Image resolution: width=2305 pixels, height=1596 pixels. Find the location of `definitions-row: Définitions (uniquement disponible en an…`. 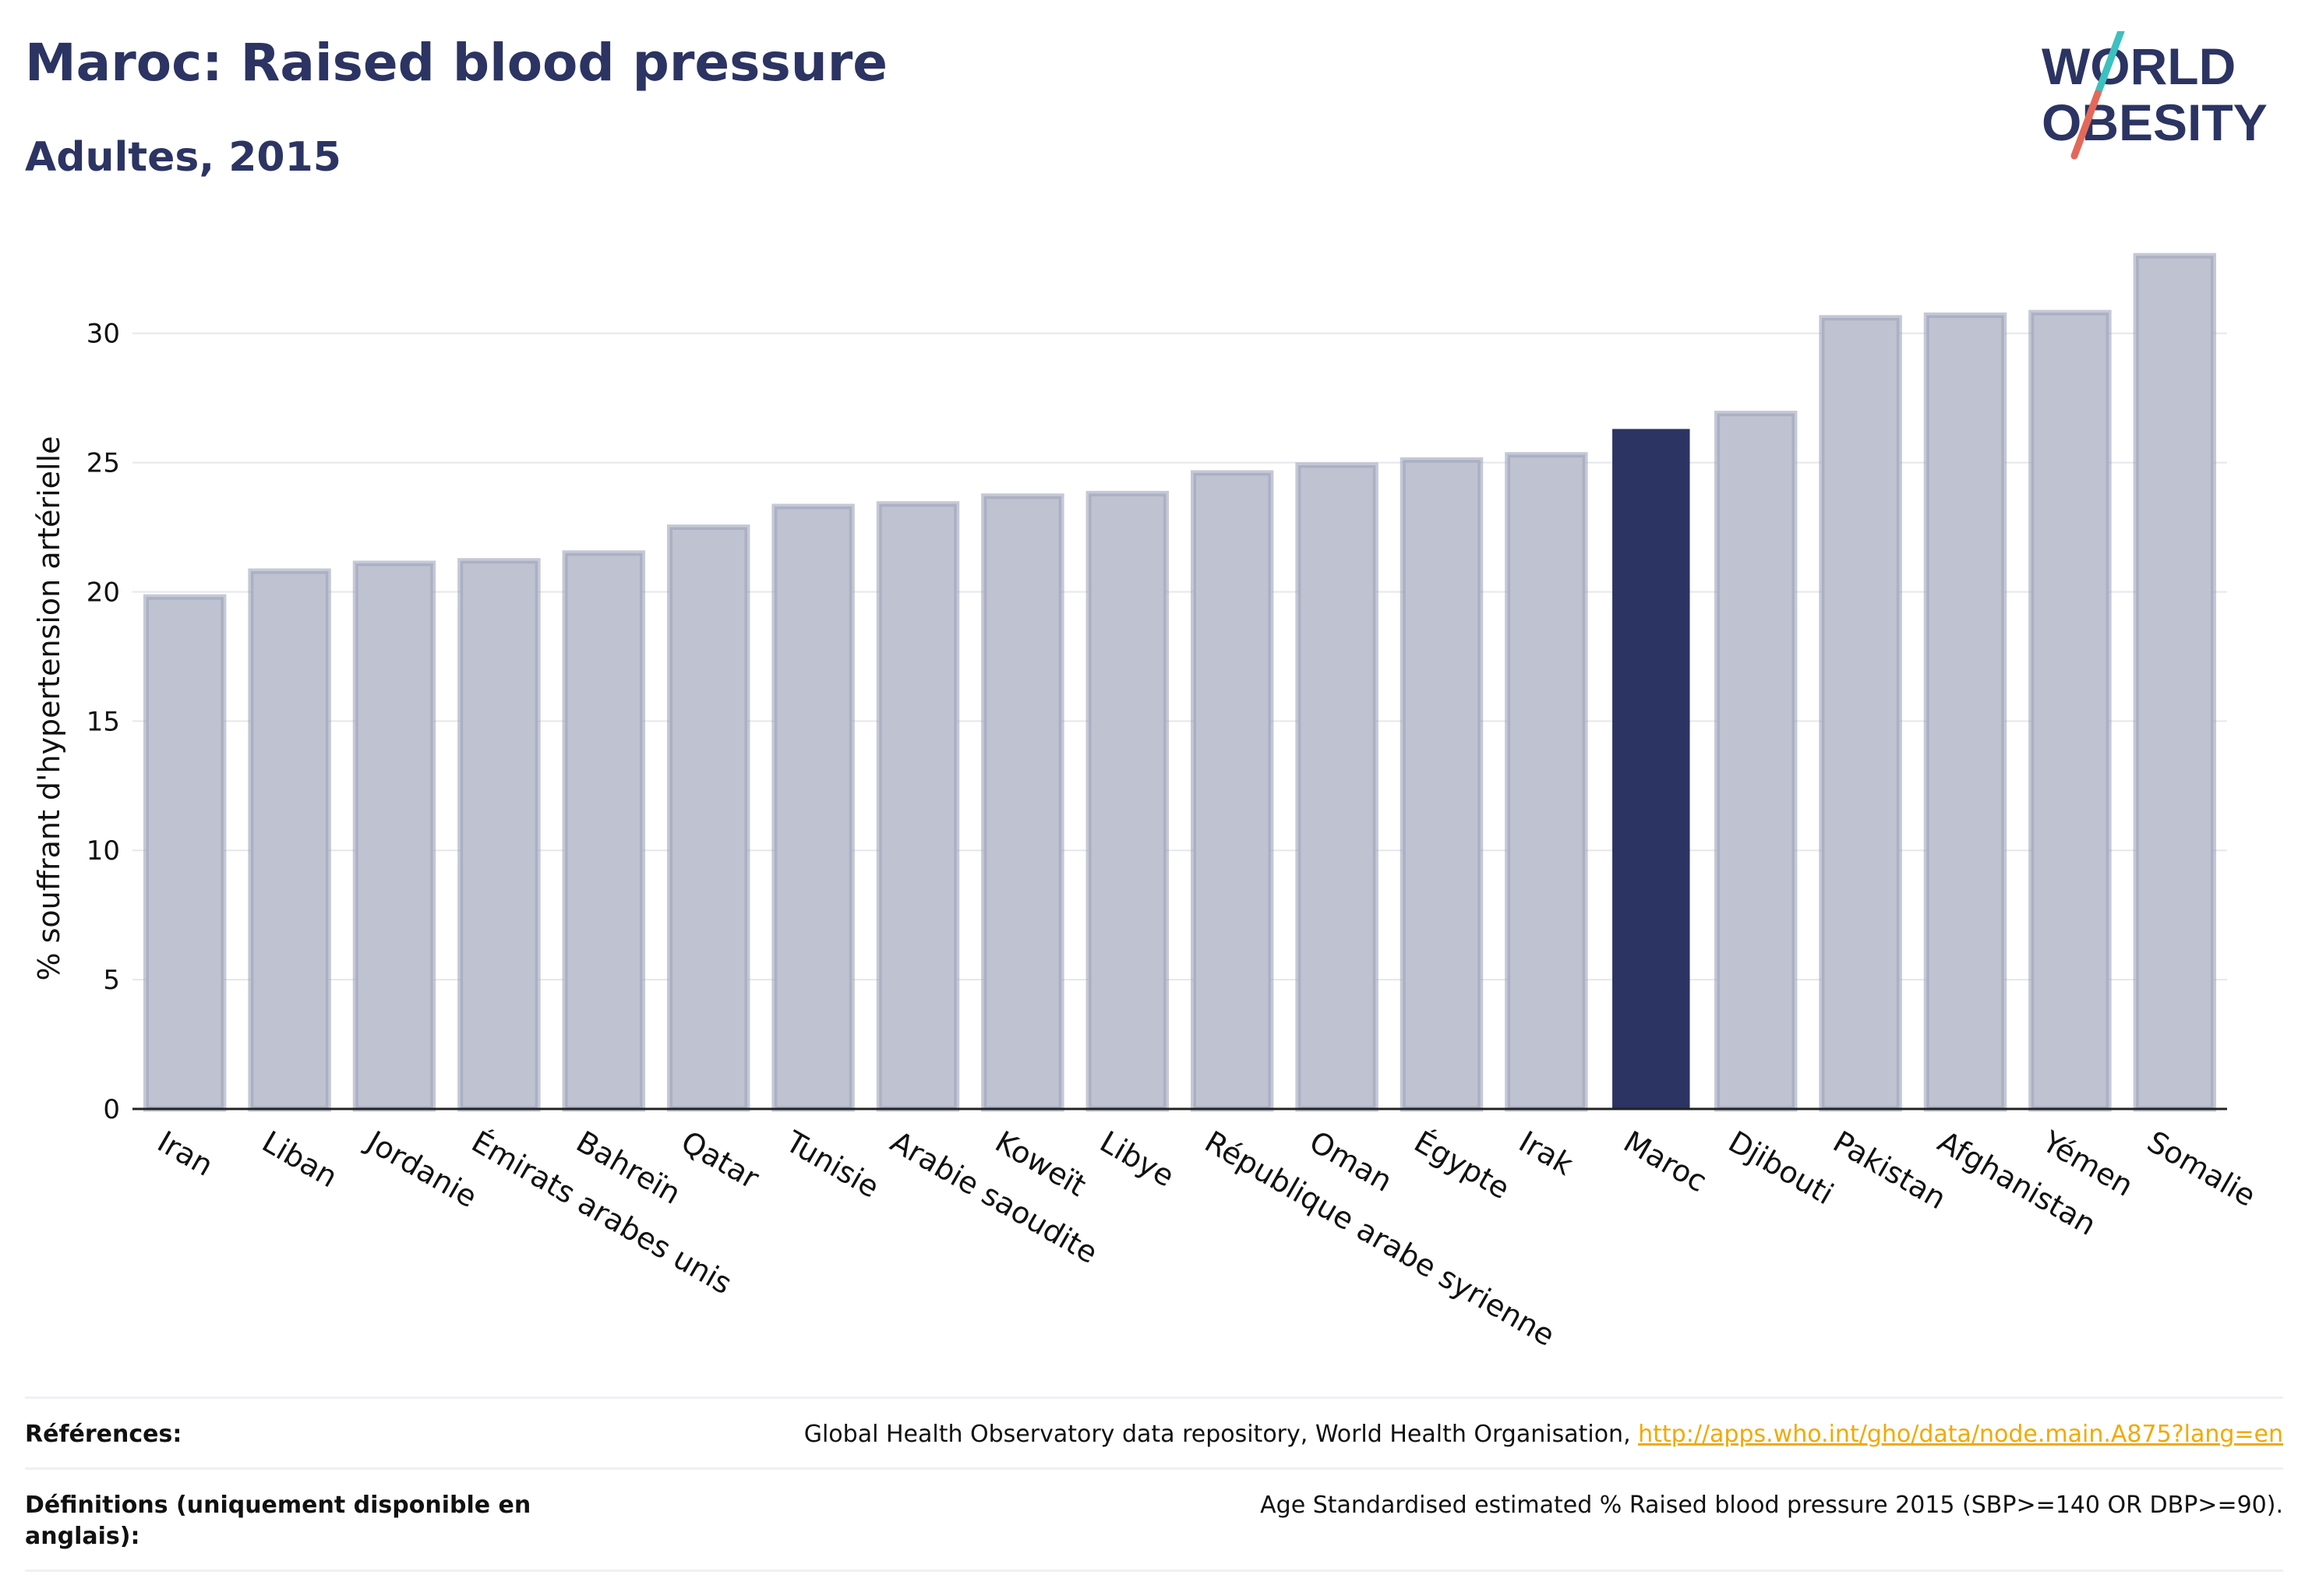

definitions-row: Définitions (uniquement disponible en an… is located at coordinates (1154, 1519).